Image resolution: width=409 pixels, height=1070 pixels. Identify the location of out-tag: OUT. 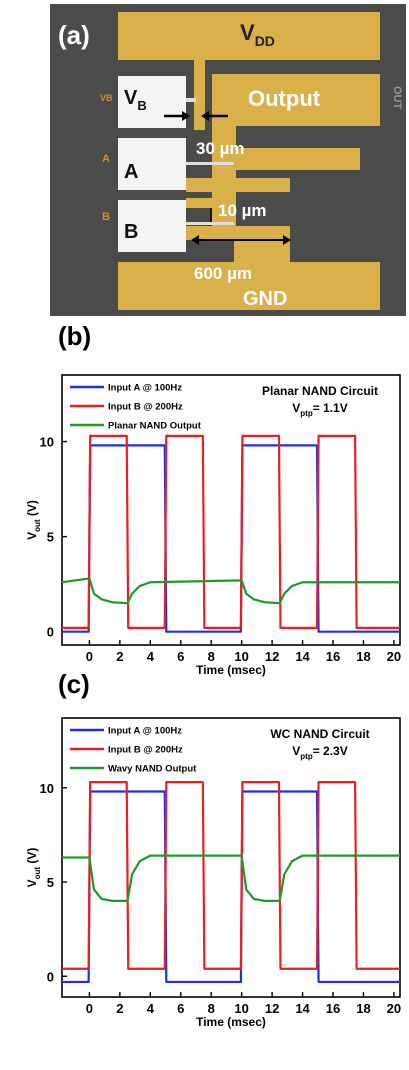
(397, 98).